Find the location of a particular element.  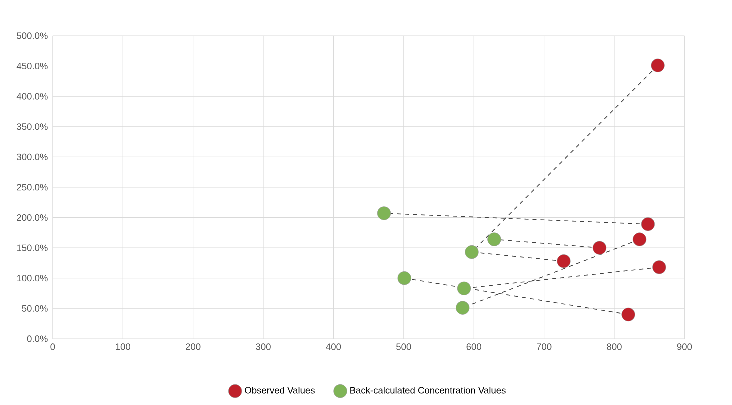

x-tick-label: 300 is located at coordinates (263, 347).